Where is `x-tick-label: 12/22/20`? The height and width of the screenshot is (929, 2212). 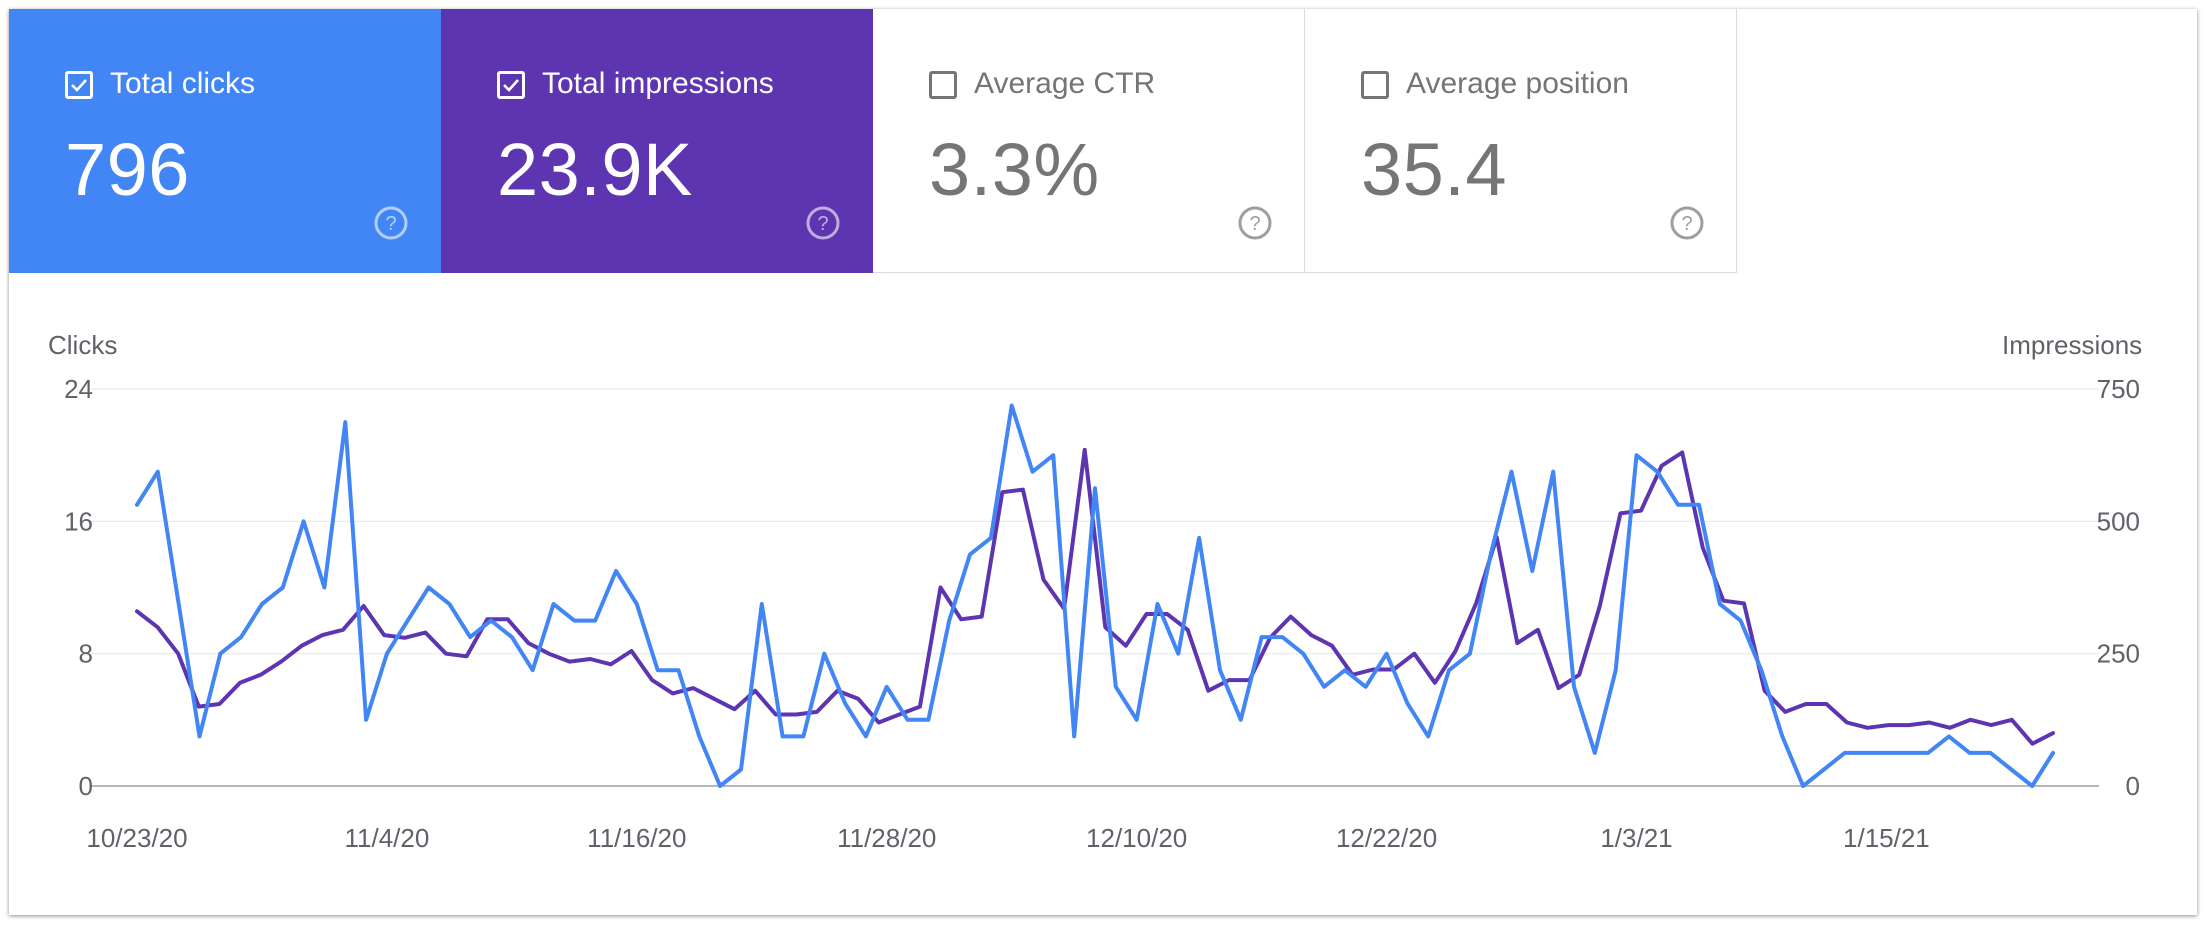
x-tick-label: 12/22/20 is located at coordinates (1386, 838).